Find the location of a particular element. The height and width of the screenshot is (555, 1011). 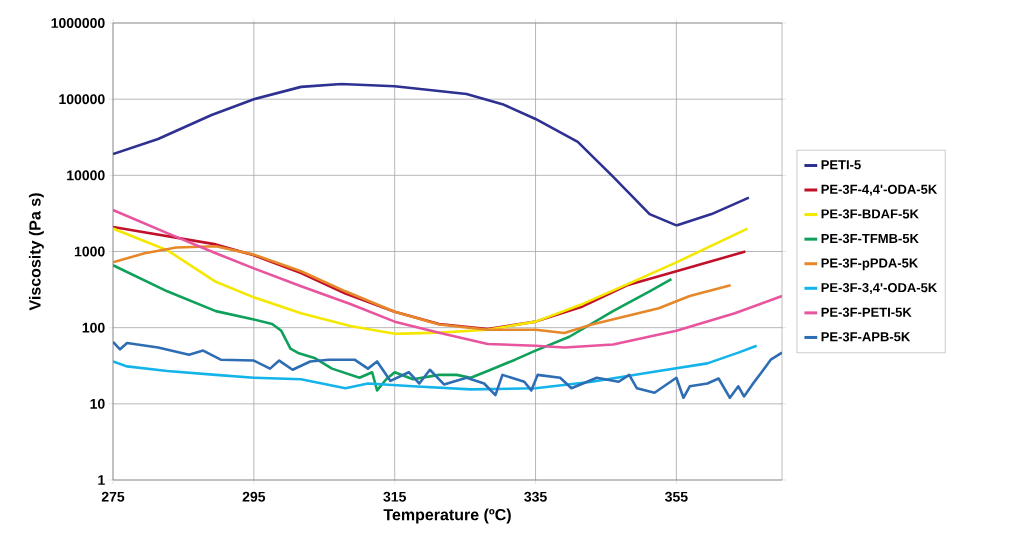

legend-label: PE-3F-3,4'-ODA-5K is located at coordinates (879, 289).